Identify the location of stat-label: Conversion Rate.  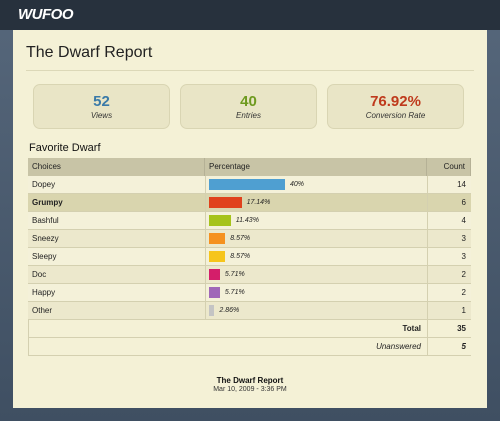
(395, 115).